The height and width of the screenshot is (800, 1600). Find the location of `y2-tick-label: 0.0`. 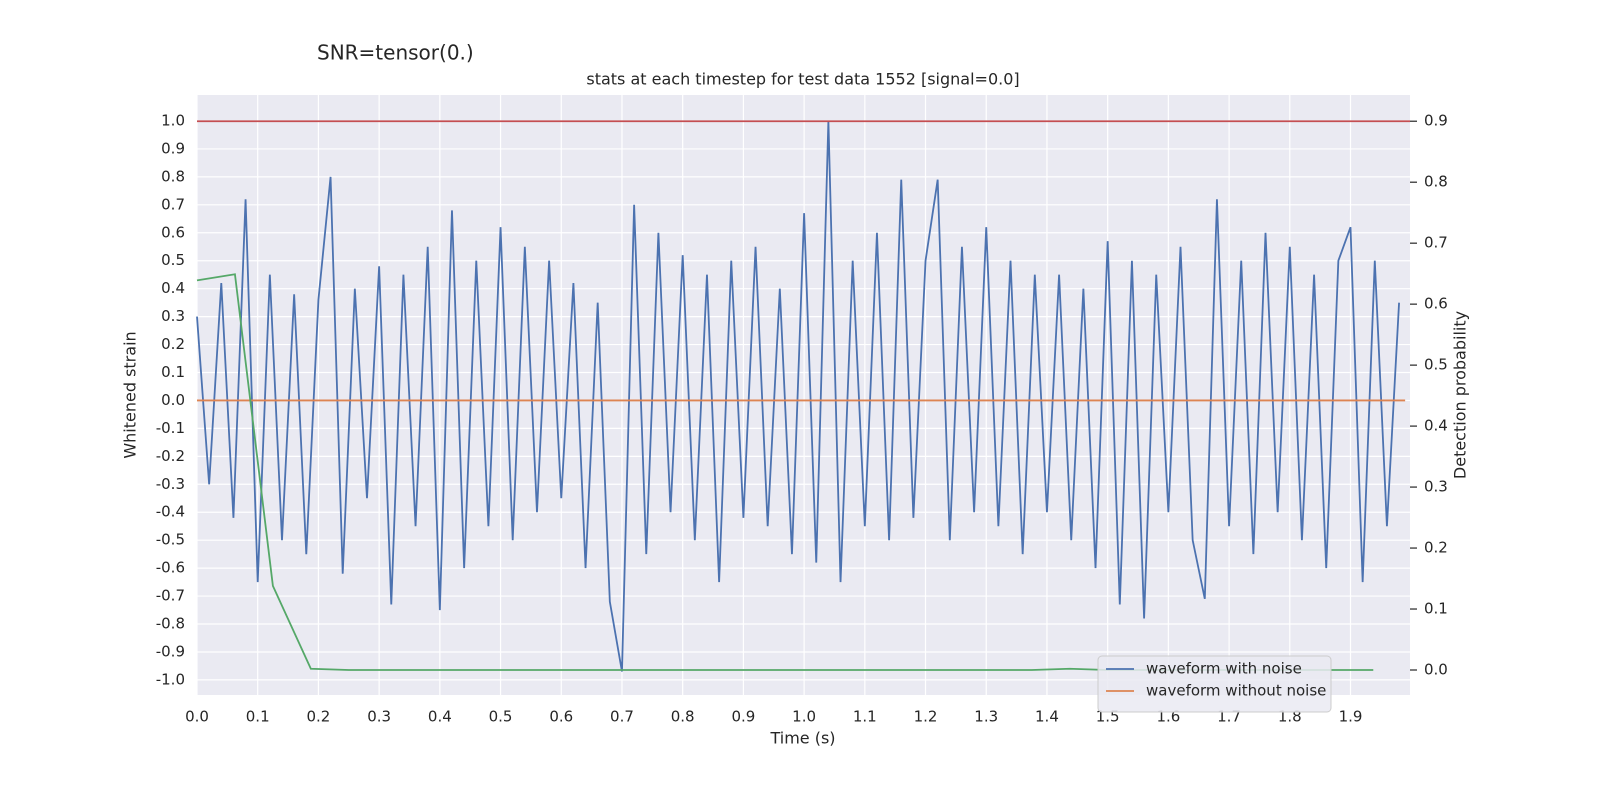

y2-tick-label: 0.0 is located at coordinates (1436, 670).